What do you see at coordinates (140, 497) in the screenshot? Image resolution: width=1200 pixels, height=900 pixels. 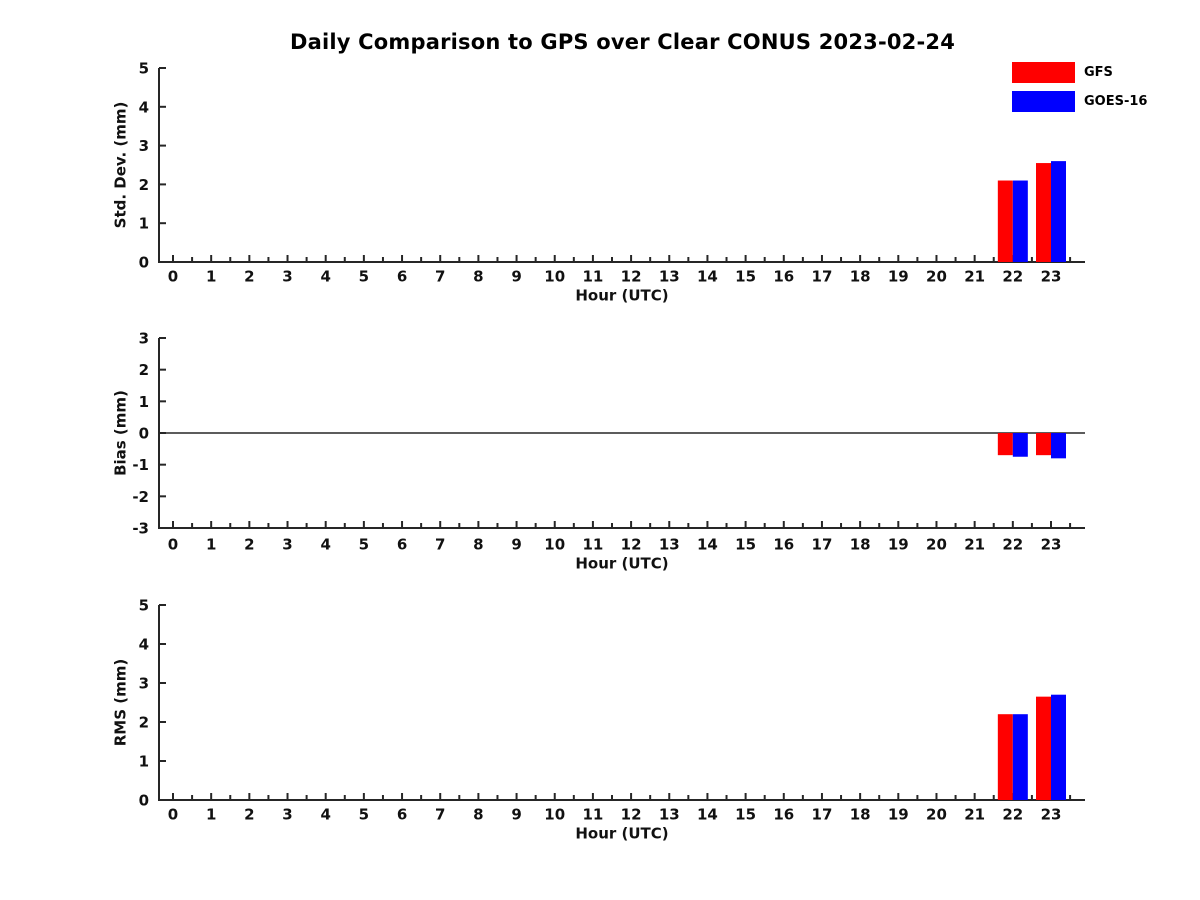 I see `bias-y-tick-label: -2` at bounding box center [140, 497].